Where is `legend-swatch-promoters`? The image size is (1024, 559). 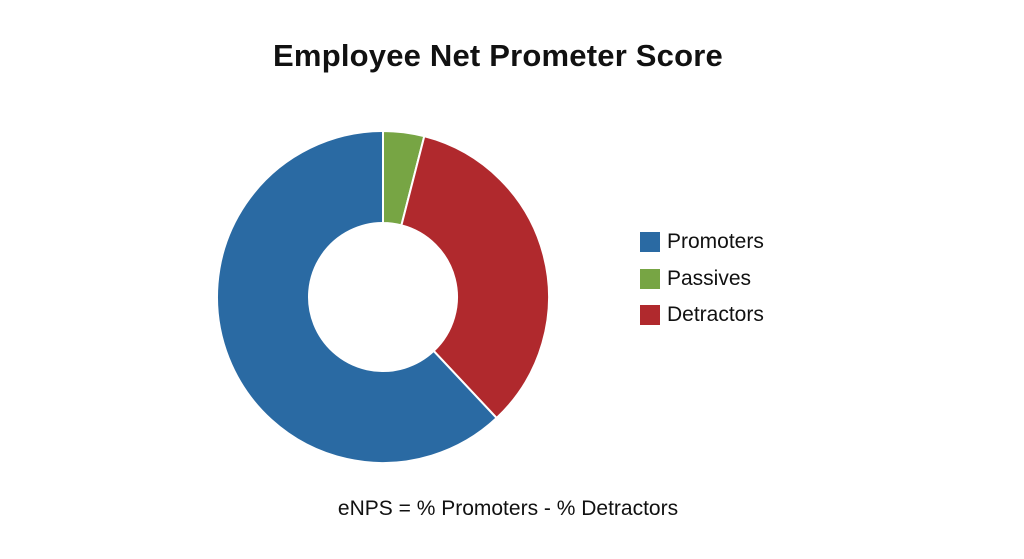 legend-swatch-promoters is located at coordinates (650, 242).